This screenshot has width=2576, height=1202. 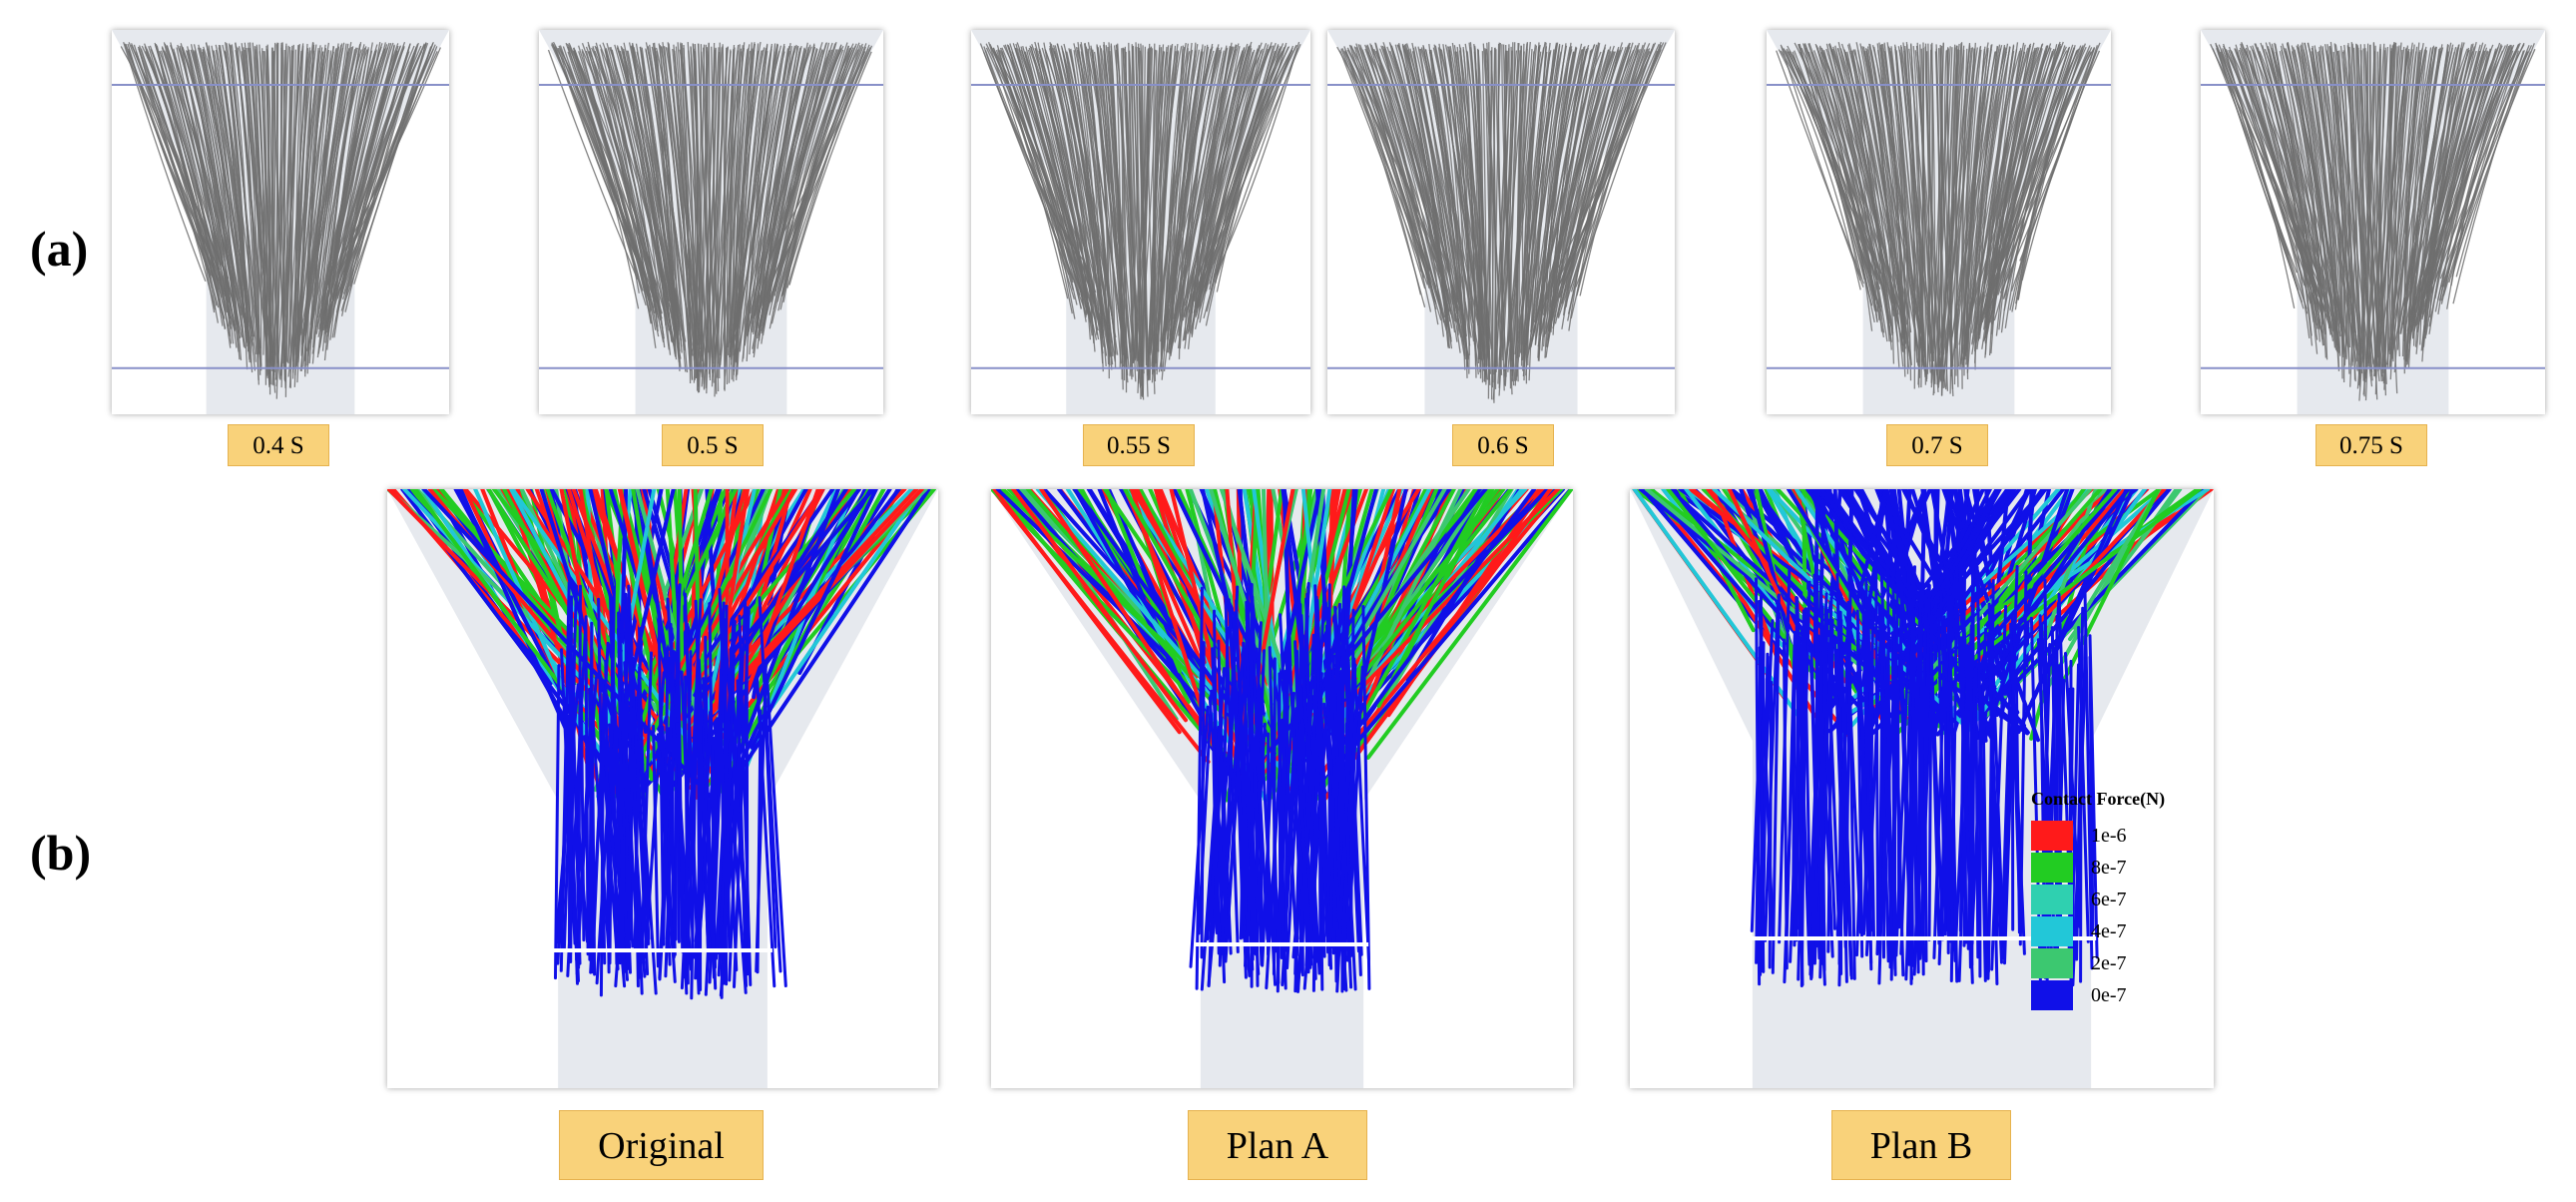 I want to click on legend-label: 0e-7, so click(x=2109, y=995).